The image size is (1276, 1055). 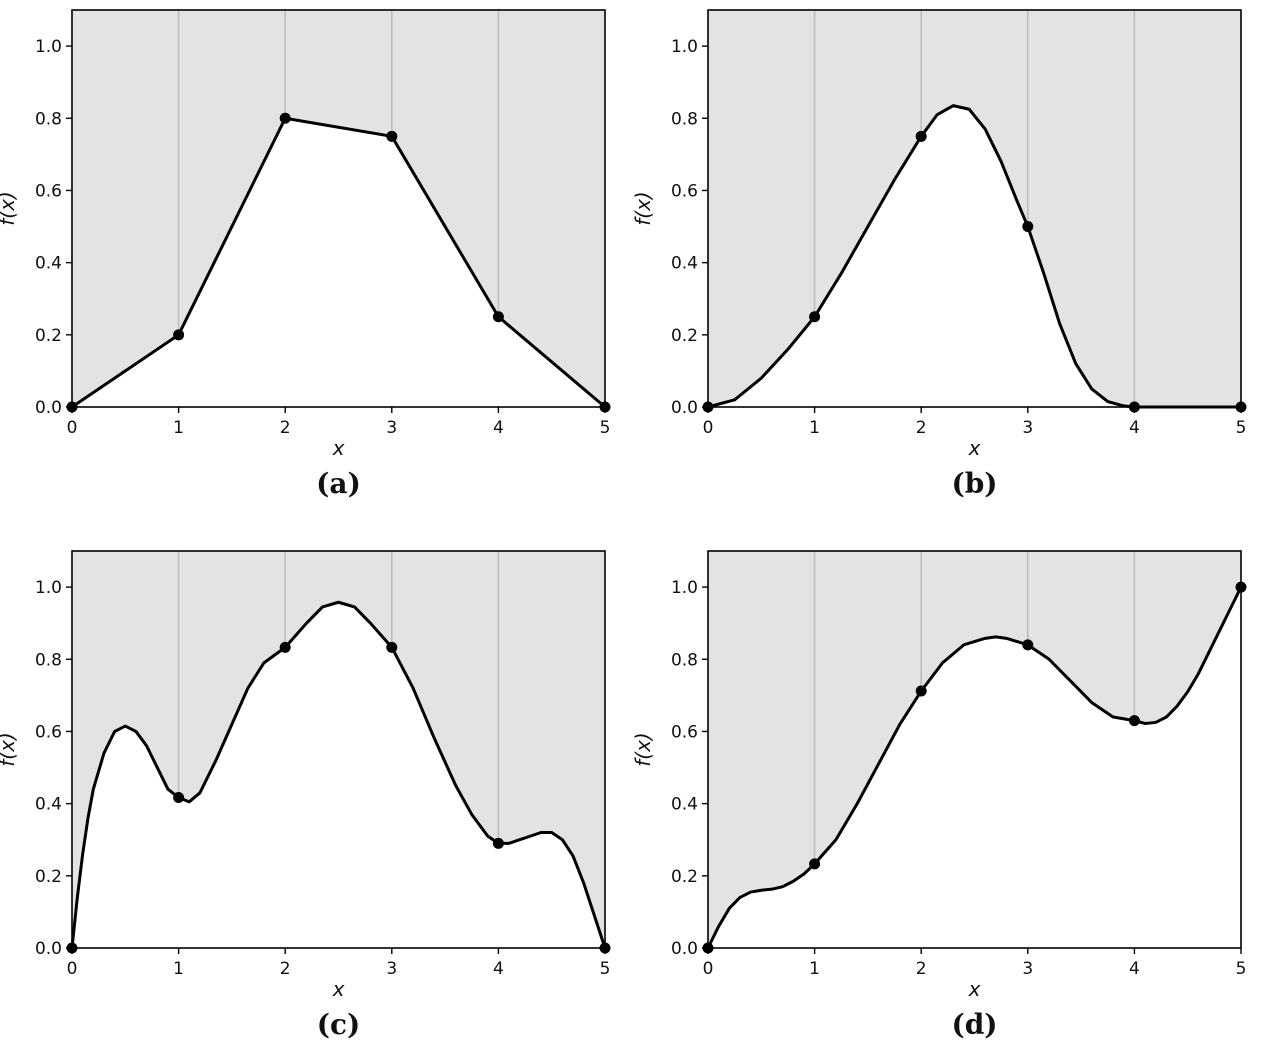 I want to click on panel-c-ylabel: f(x), so click(x=9, y=749).